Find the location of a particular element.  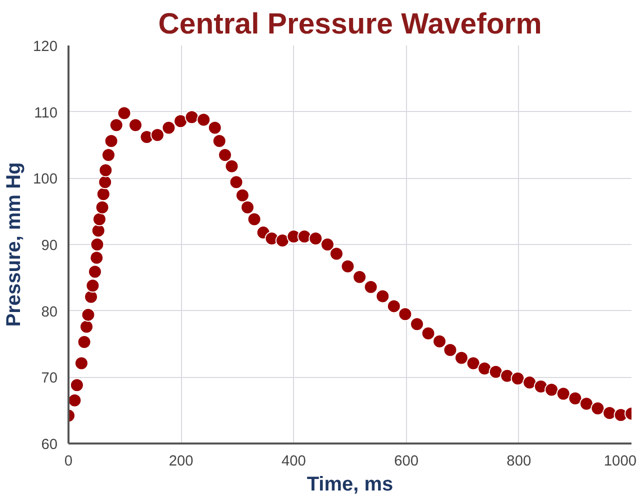

y-tick-label: 90 is located at coordinates (49, 246).